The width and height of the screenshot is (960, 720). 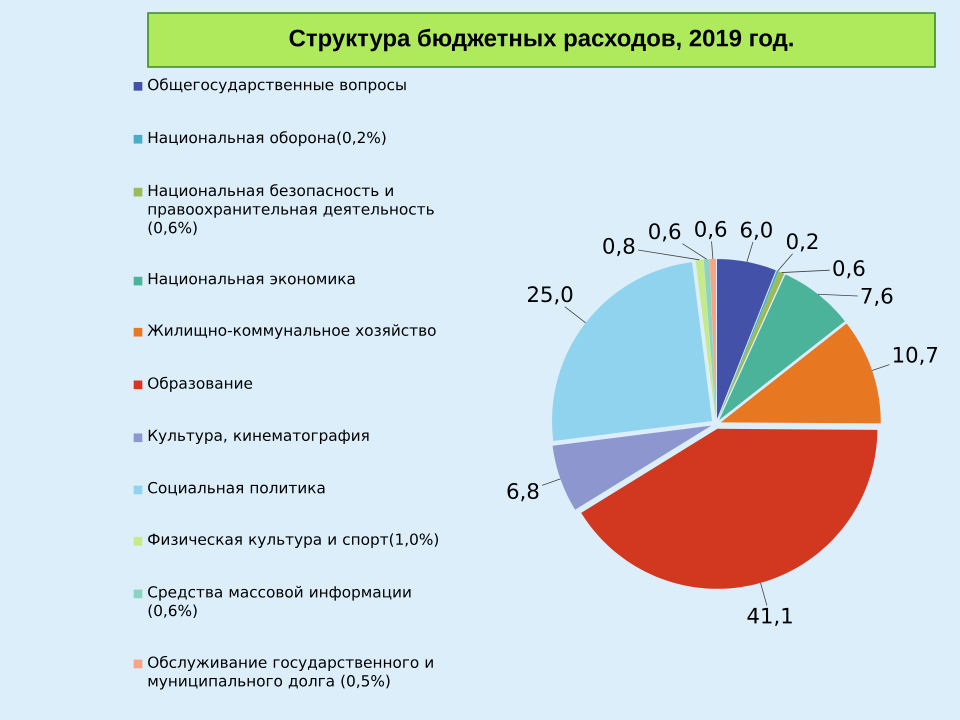 What do you see at coordinates (523, 492) in the screenshot?
I see `data-label: 6,8` at bounding box center [523, 492].